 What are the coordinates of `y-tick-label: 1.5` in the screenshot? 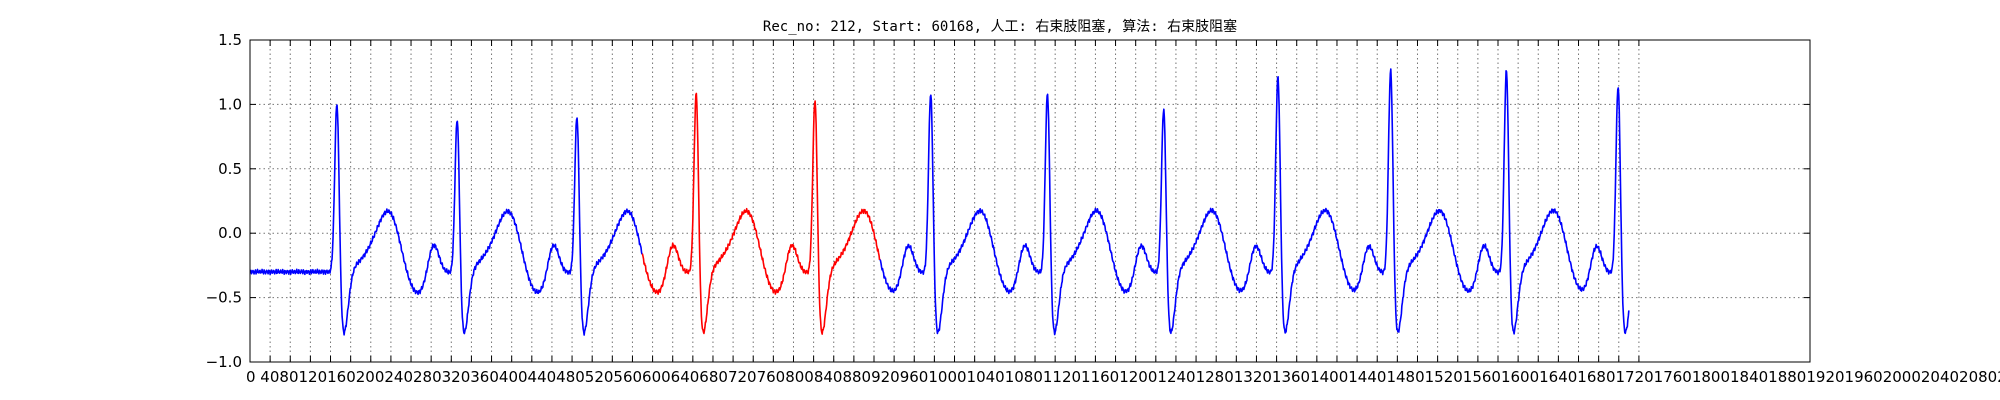 It's located at (230, 40).